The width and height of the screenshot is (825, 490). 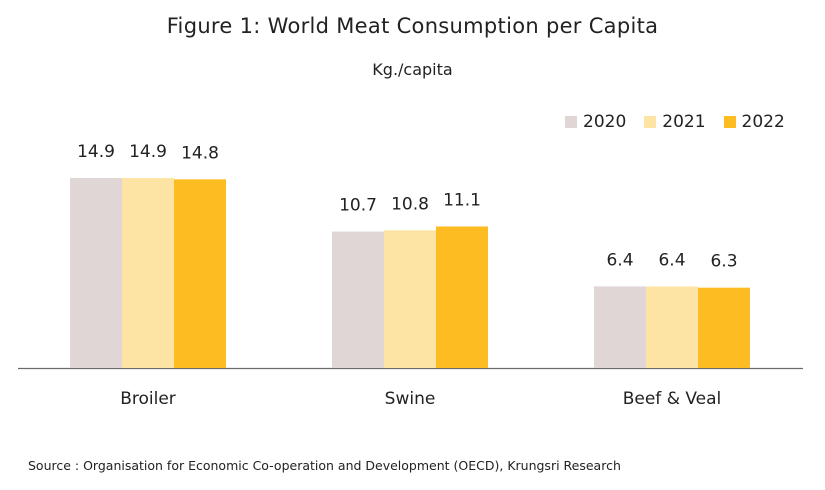 What do you see at coordinates (650, 122) in the screenshot?
I see `legend-swatch-2021` at bounding box center [650, 122].